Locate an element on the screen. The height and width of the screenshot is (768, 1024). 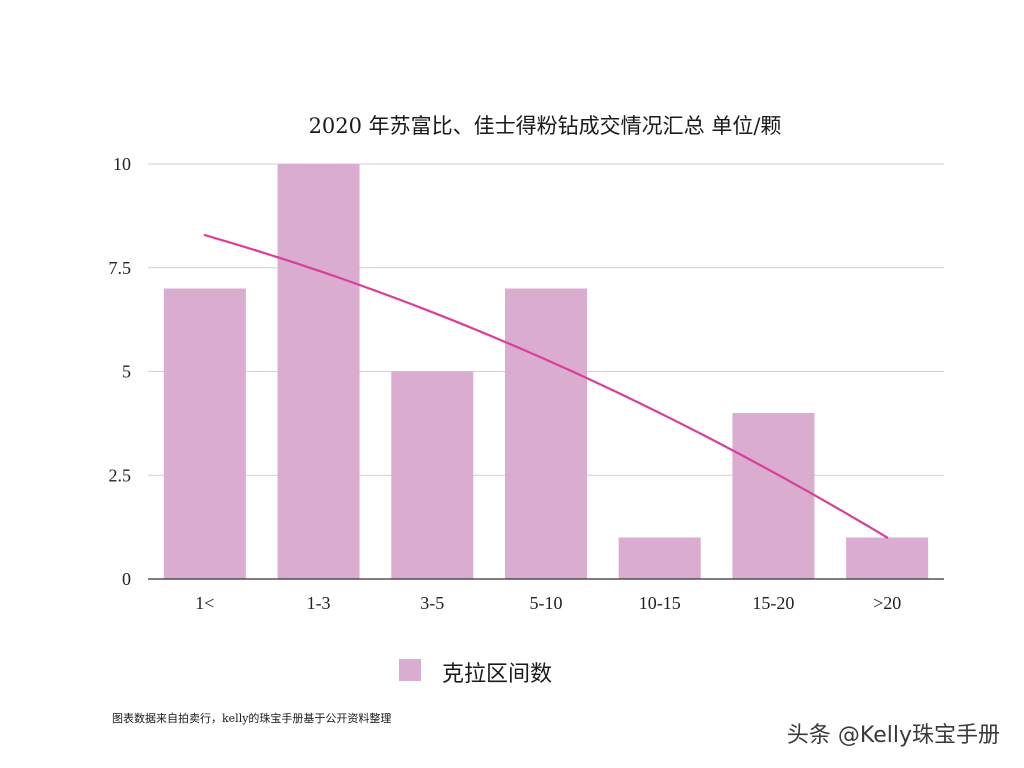
x-tick-label: 5-10 is located at coordinates (546, 603).